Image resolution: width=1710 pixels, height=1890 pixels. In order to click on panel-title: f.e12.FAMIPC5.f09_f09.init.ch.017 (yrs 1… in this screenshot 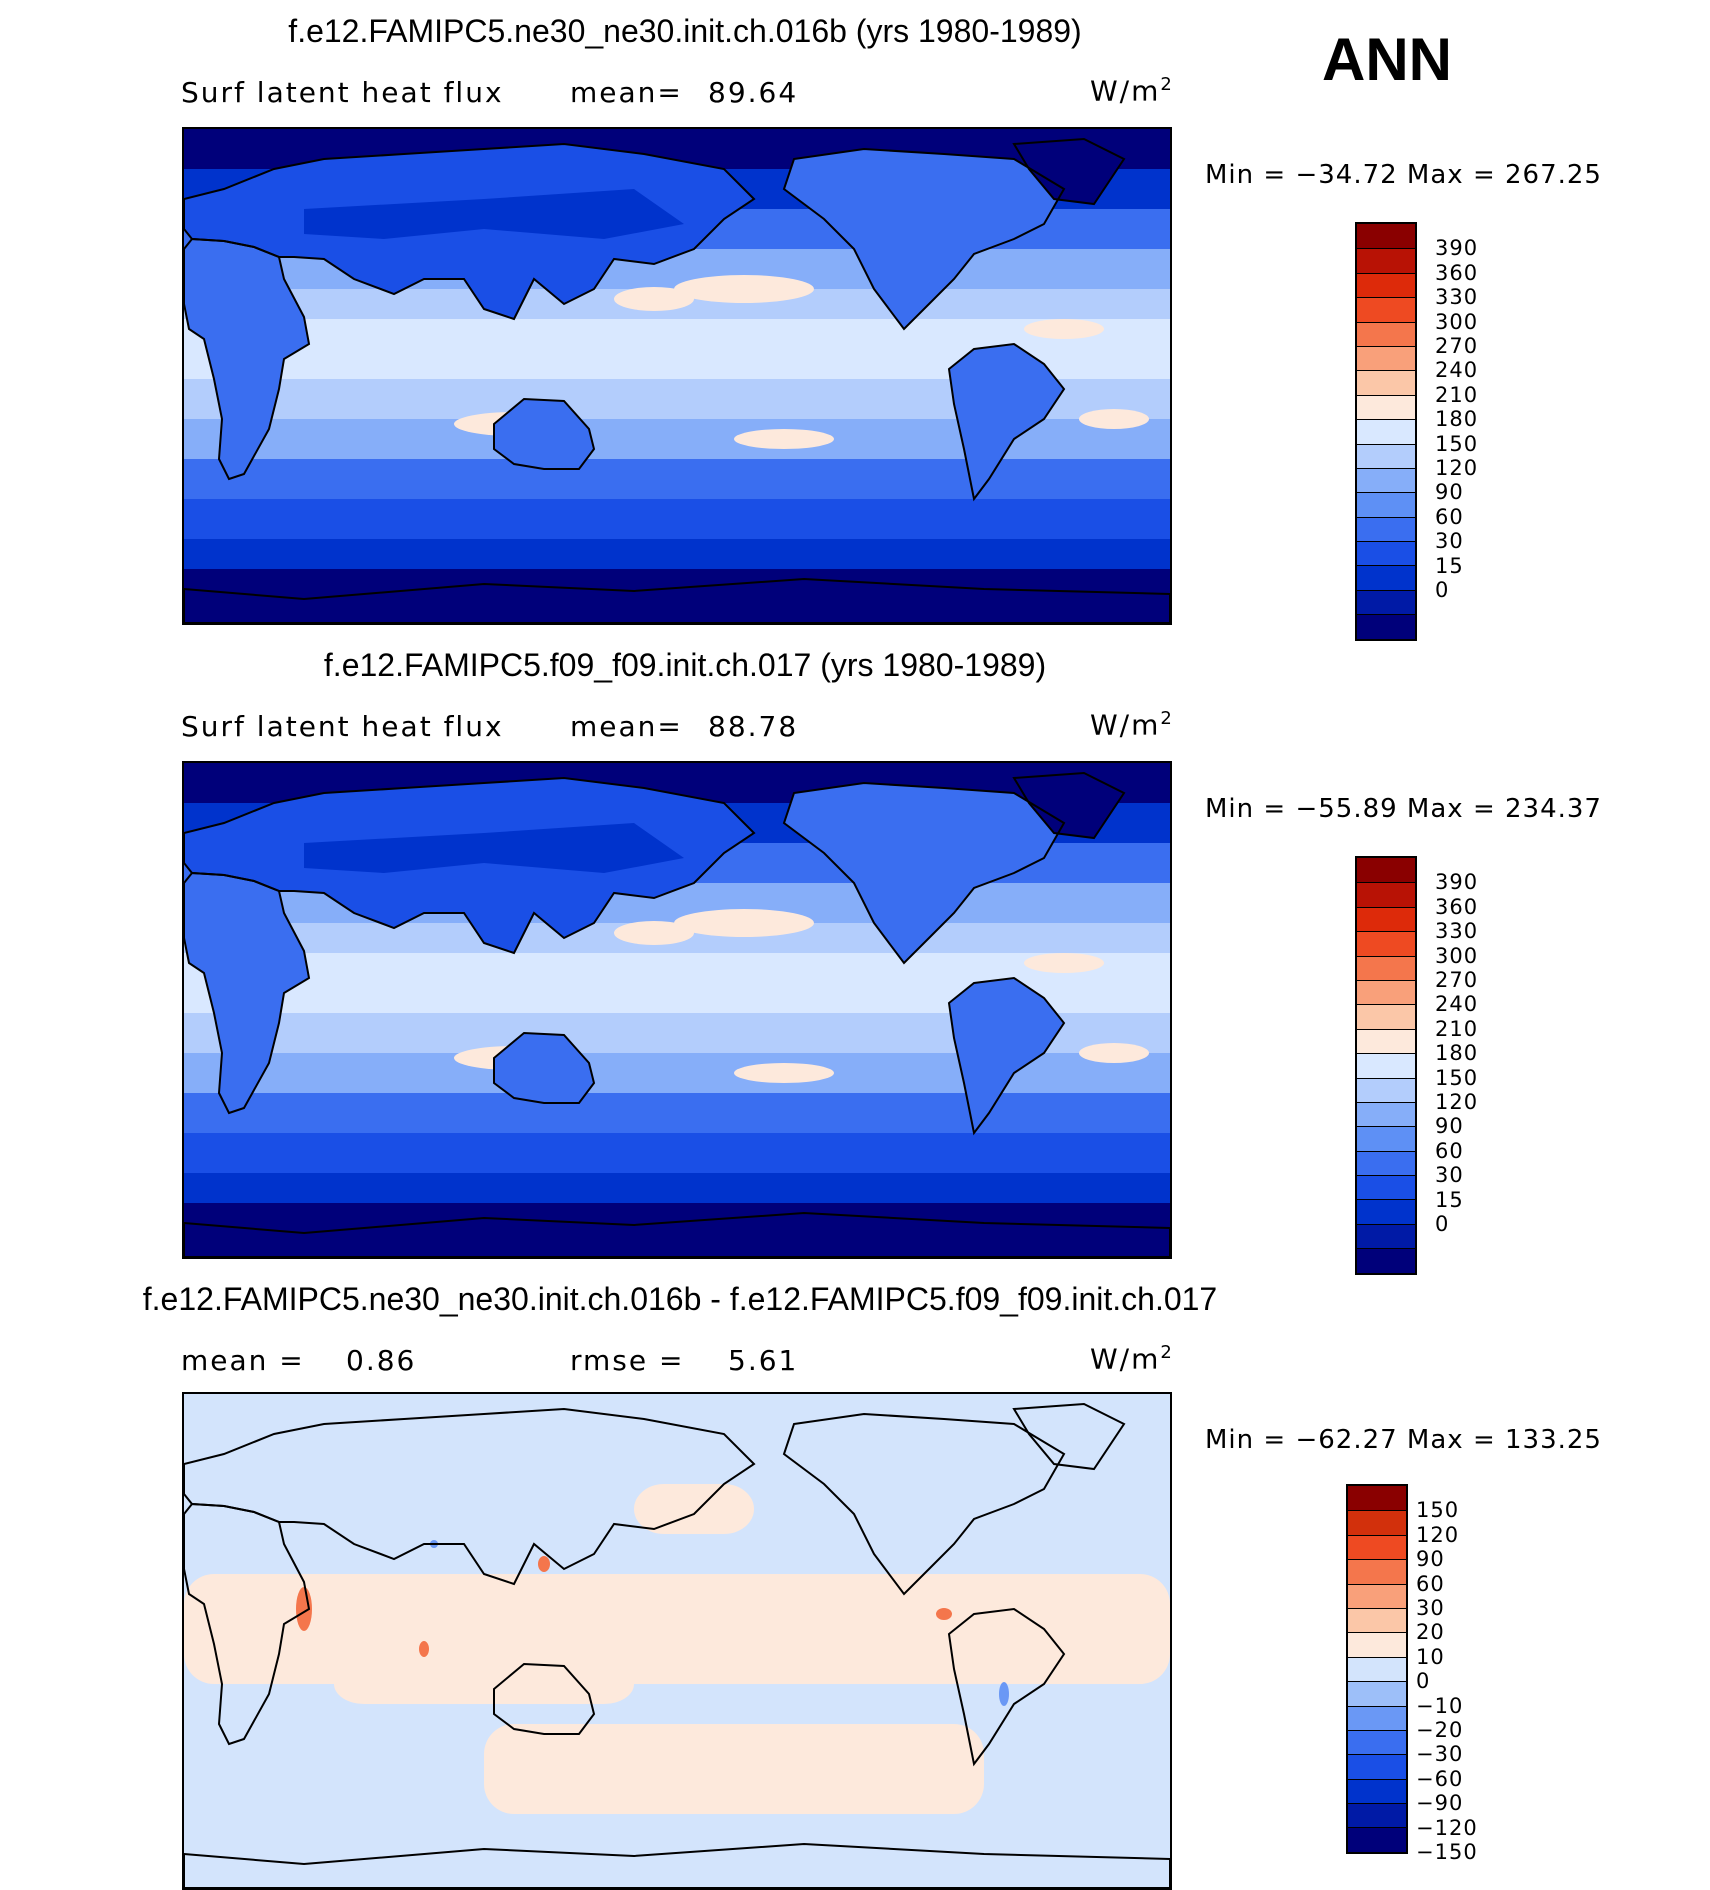, I will do `click(685, 665)`.